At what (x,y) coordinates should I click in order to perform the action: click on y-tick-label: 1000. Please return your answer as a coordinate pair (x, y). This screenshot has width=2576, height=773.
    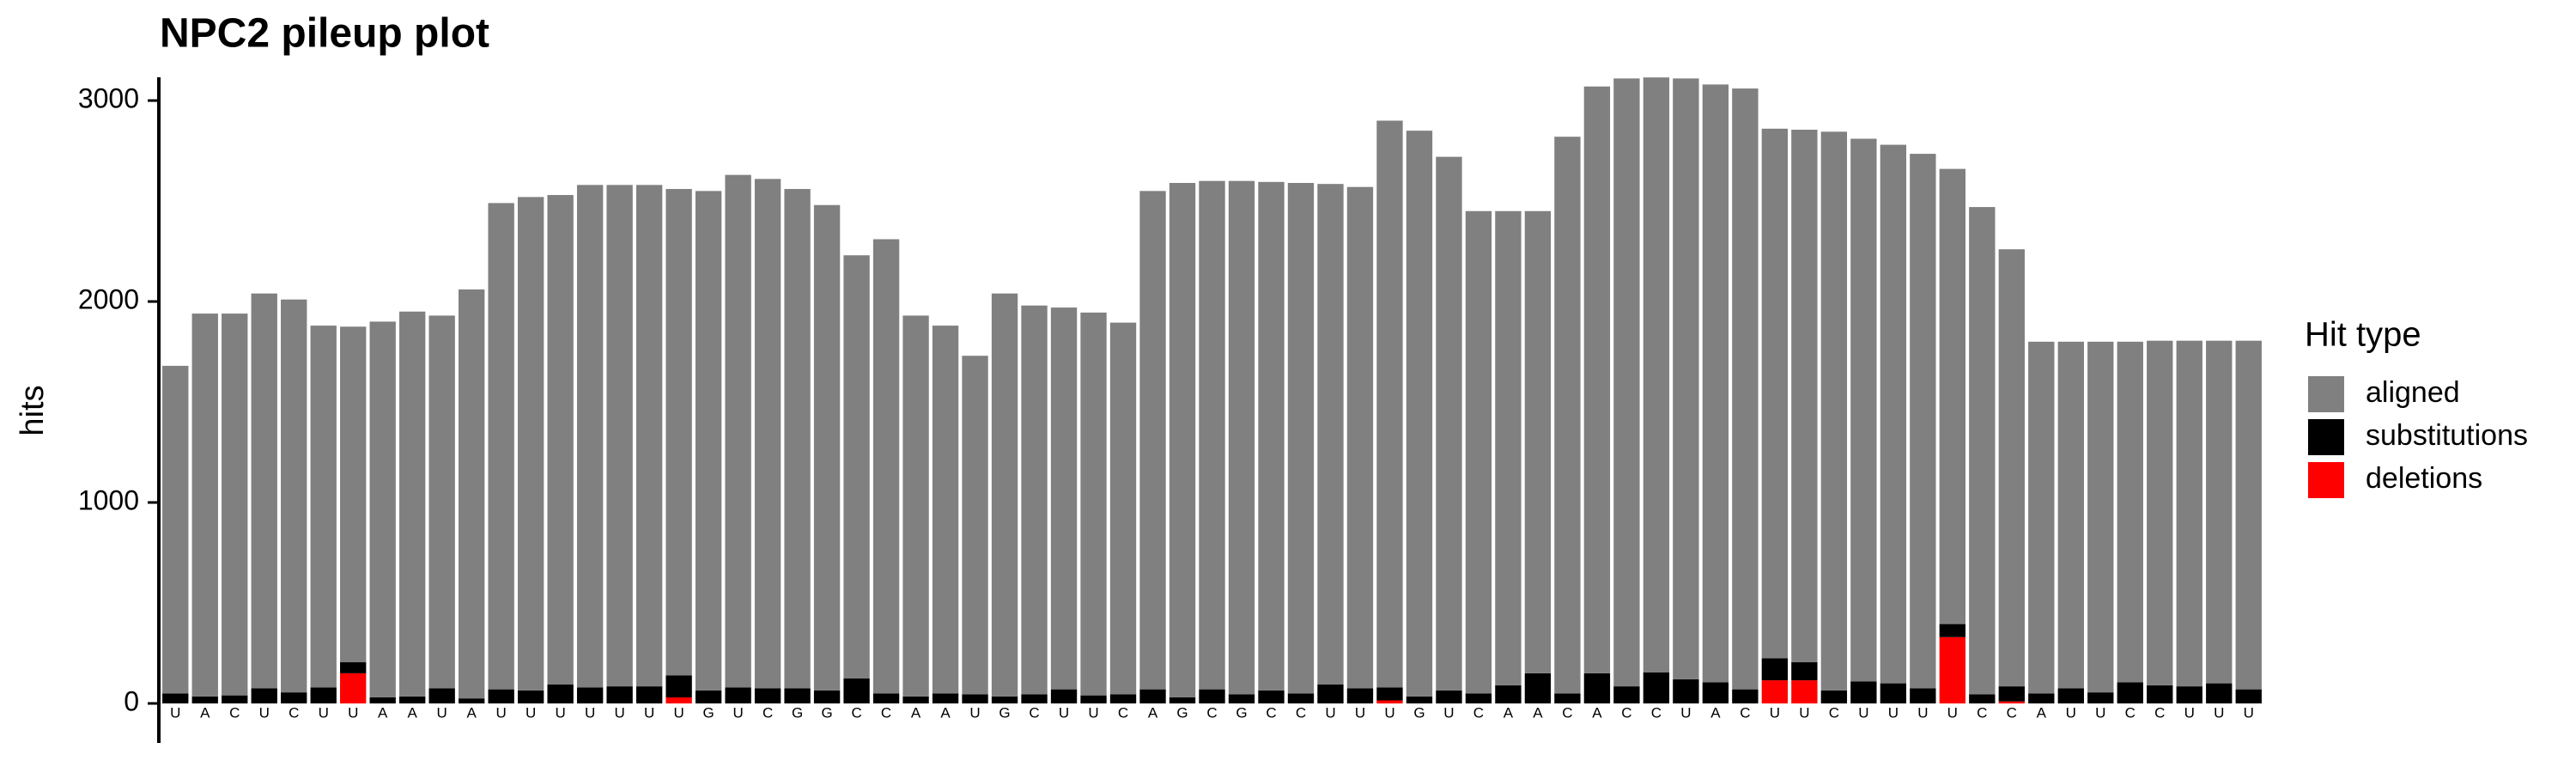
    Looking at the image, I should click on (109, 499).